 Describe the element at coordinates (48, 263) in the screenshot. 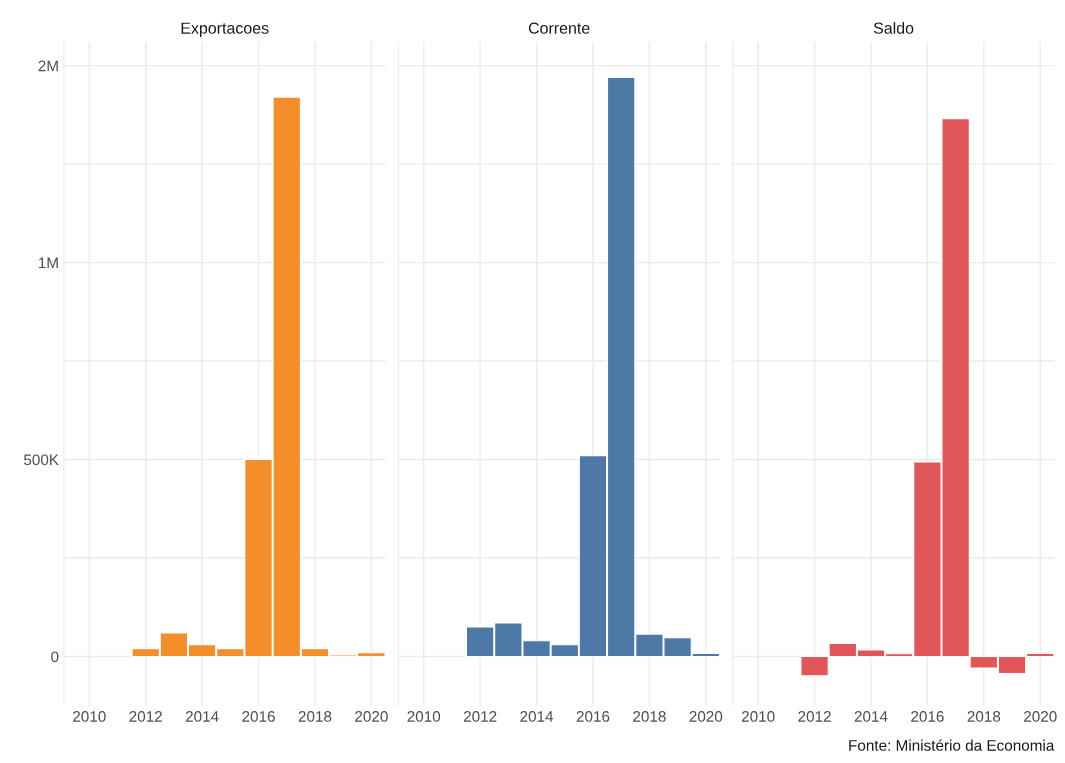

I see `y-tick-label: 1M` at that location.